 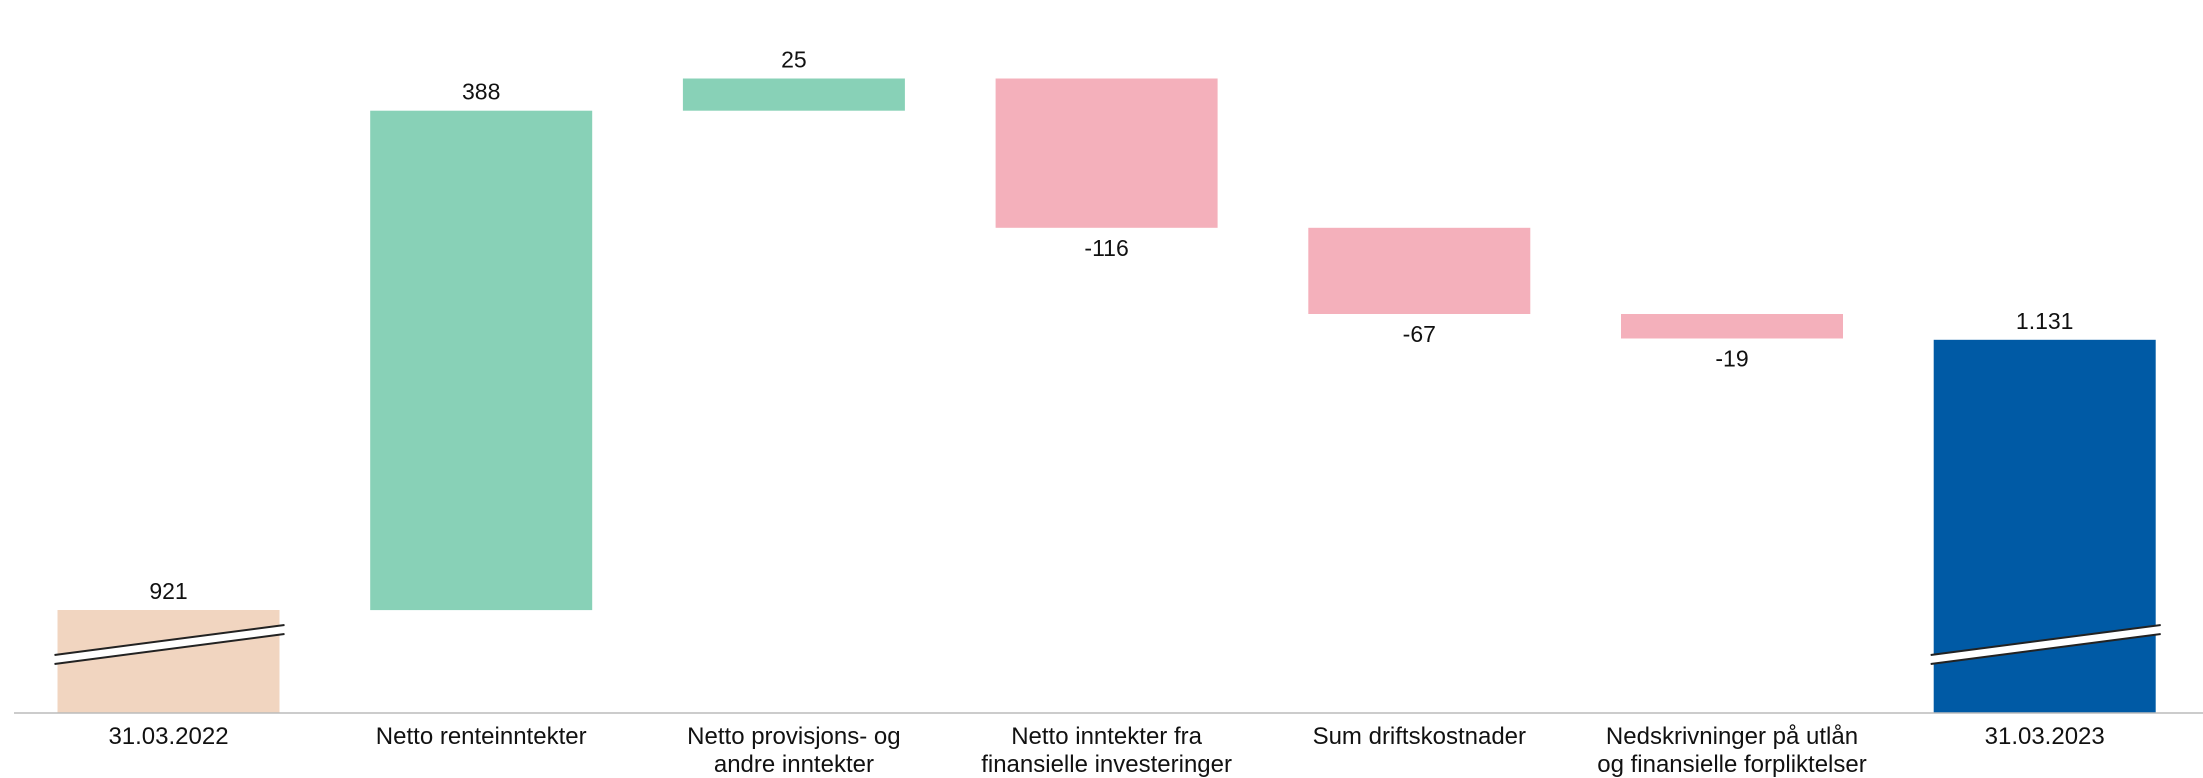 I want to click on category-label-line: Sum driftskostnader, so click(x=1419, y=736).